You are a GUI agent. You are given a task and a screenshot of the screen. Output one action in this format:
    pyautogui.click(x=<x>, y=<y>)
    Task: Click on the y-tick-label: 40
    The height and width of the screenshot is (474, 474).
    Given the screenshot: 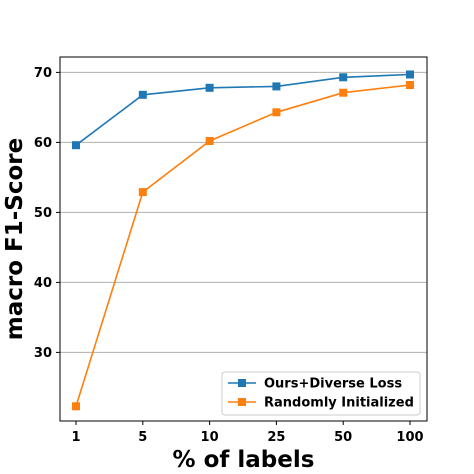 What is the action you would take?
    pyautogui.click(x=43, y=283)
    